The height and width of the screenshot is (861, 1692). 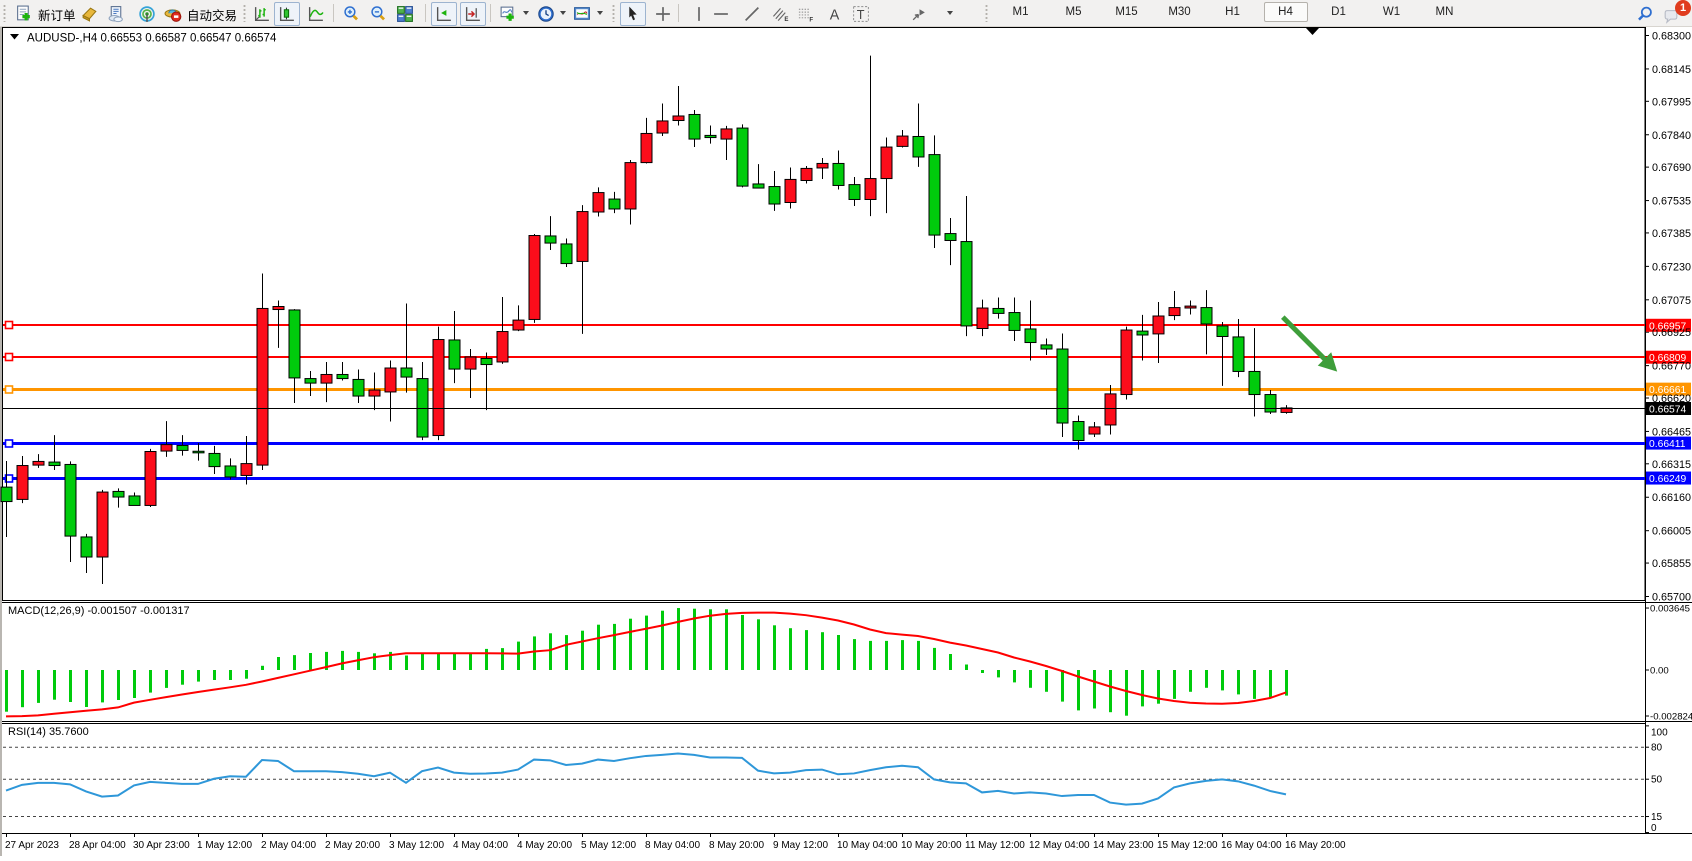 What do you see at coordinates (1059, 845) in the screenshot?
I see `time-axis-label: 12 May 04:00` at bounding box center [1059, 845].